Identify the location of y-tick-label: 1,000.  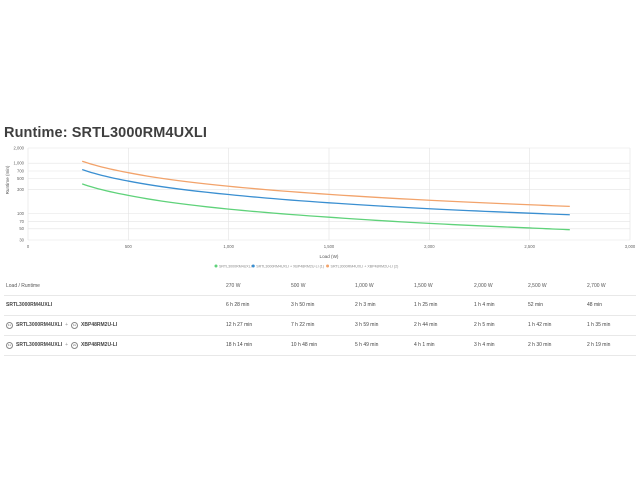
(19, 163).